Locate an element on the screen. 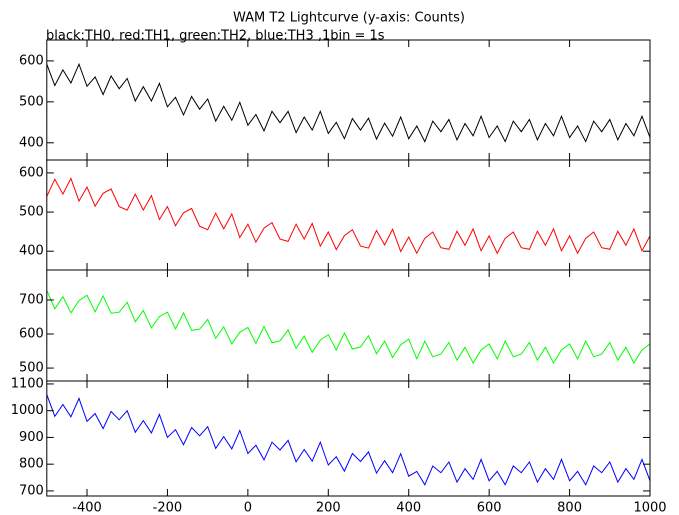  x-tick-label: -200 is located at coordinates (168, 508).